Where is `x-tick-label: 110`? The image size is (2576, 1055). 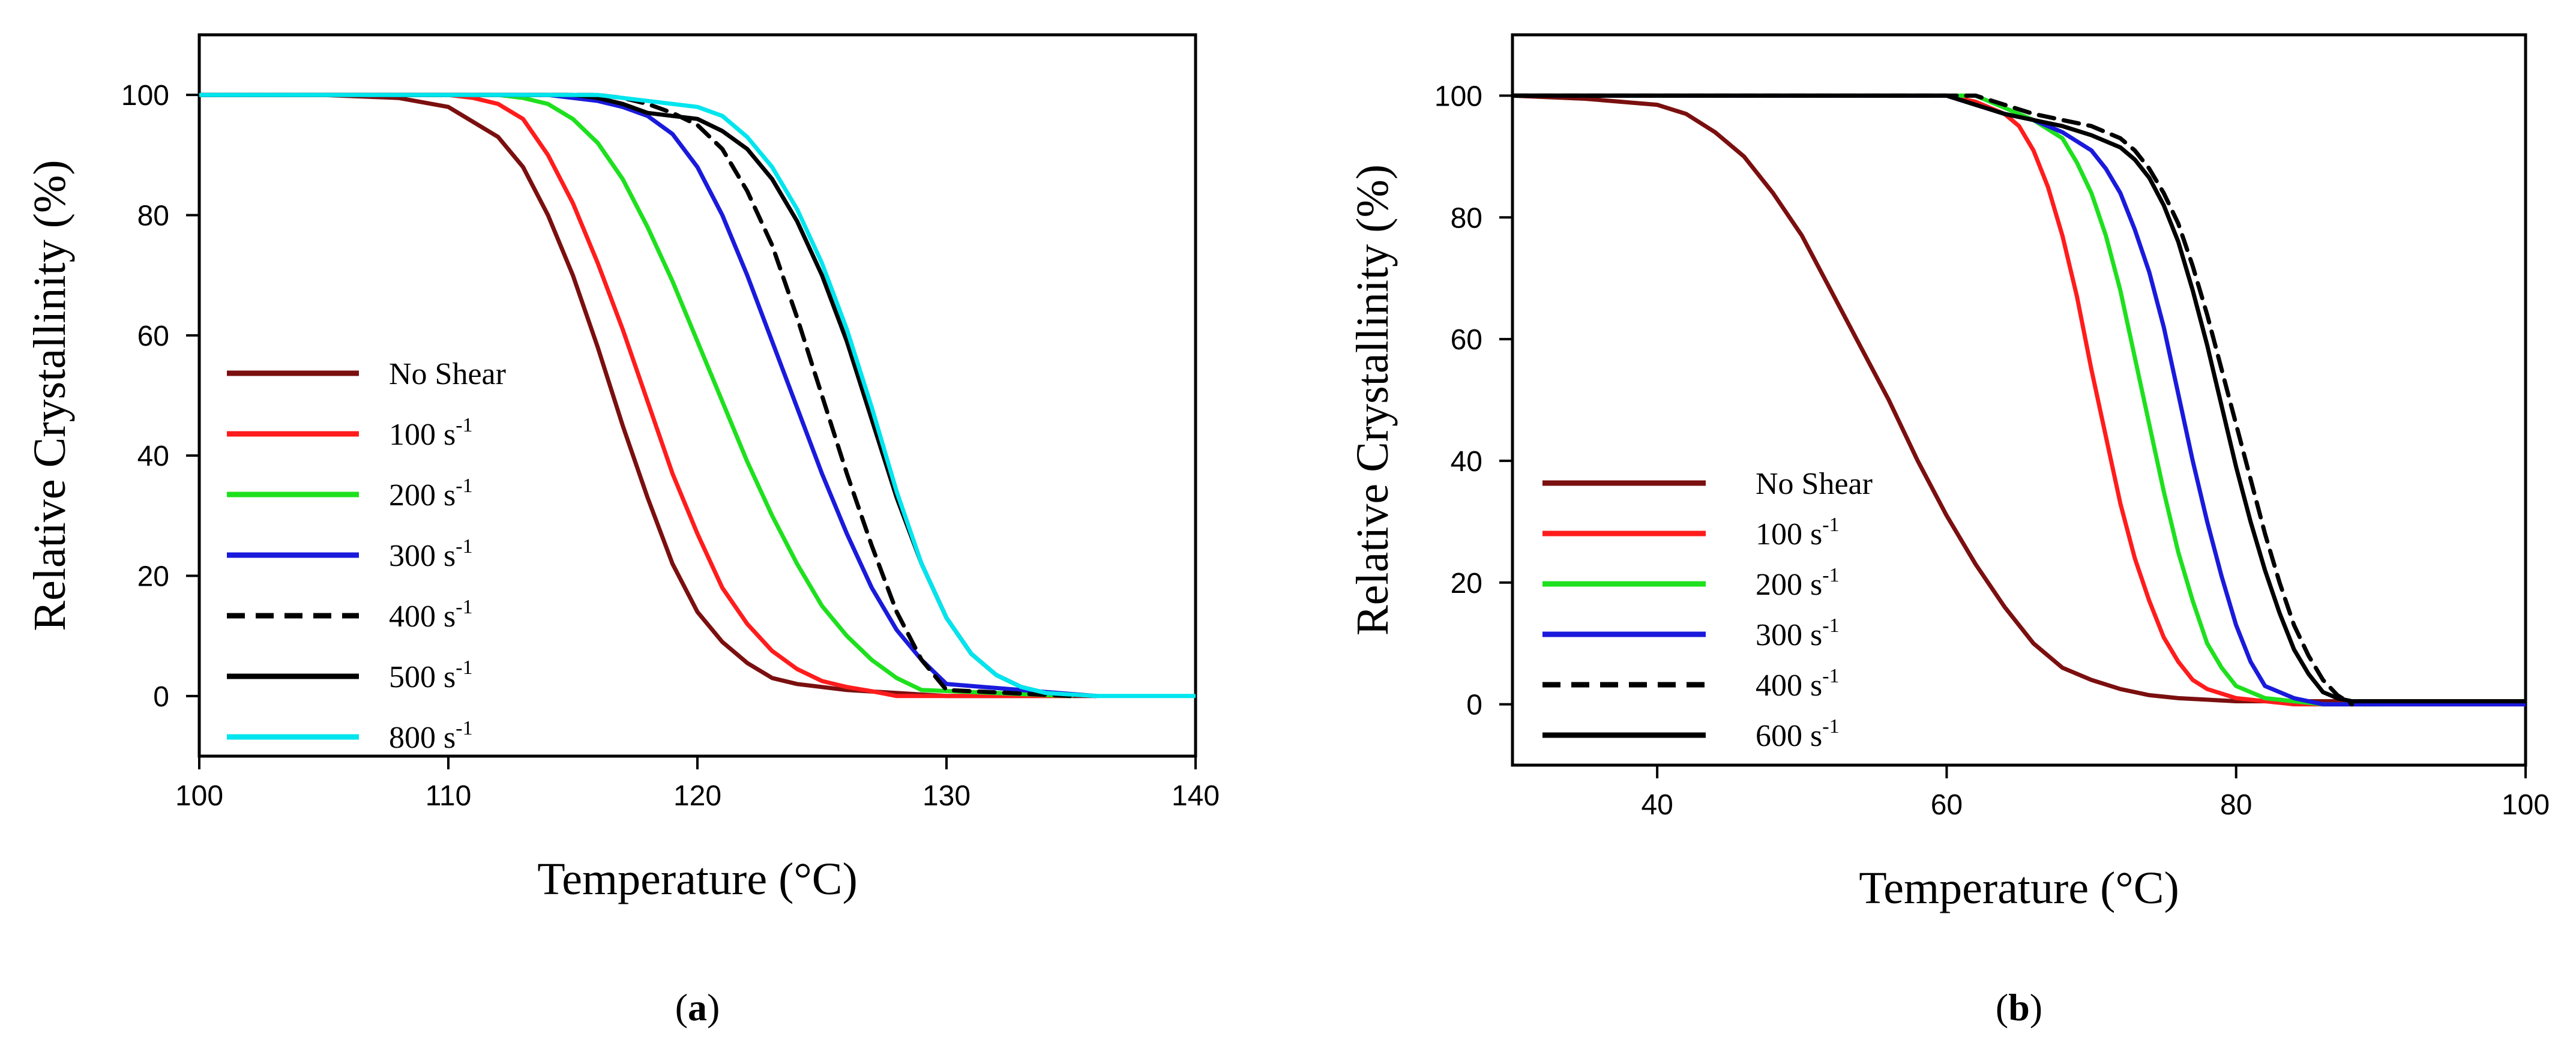 x-tick-label: 110 is located at coordinates (449, 796).